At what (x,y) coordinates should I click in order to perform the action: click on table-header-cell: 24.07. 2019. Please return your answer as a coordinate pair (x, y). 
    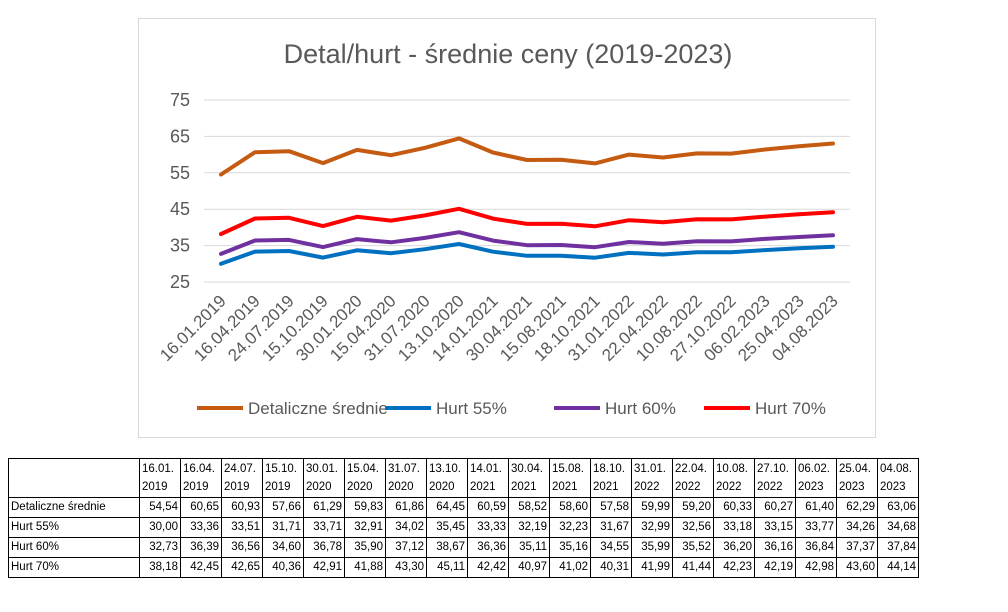
    Looking at the image, I should click on (242, 478).